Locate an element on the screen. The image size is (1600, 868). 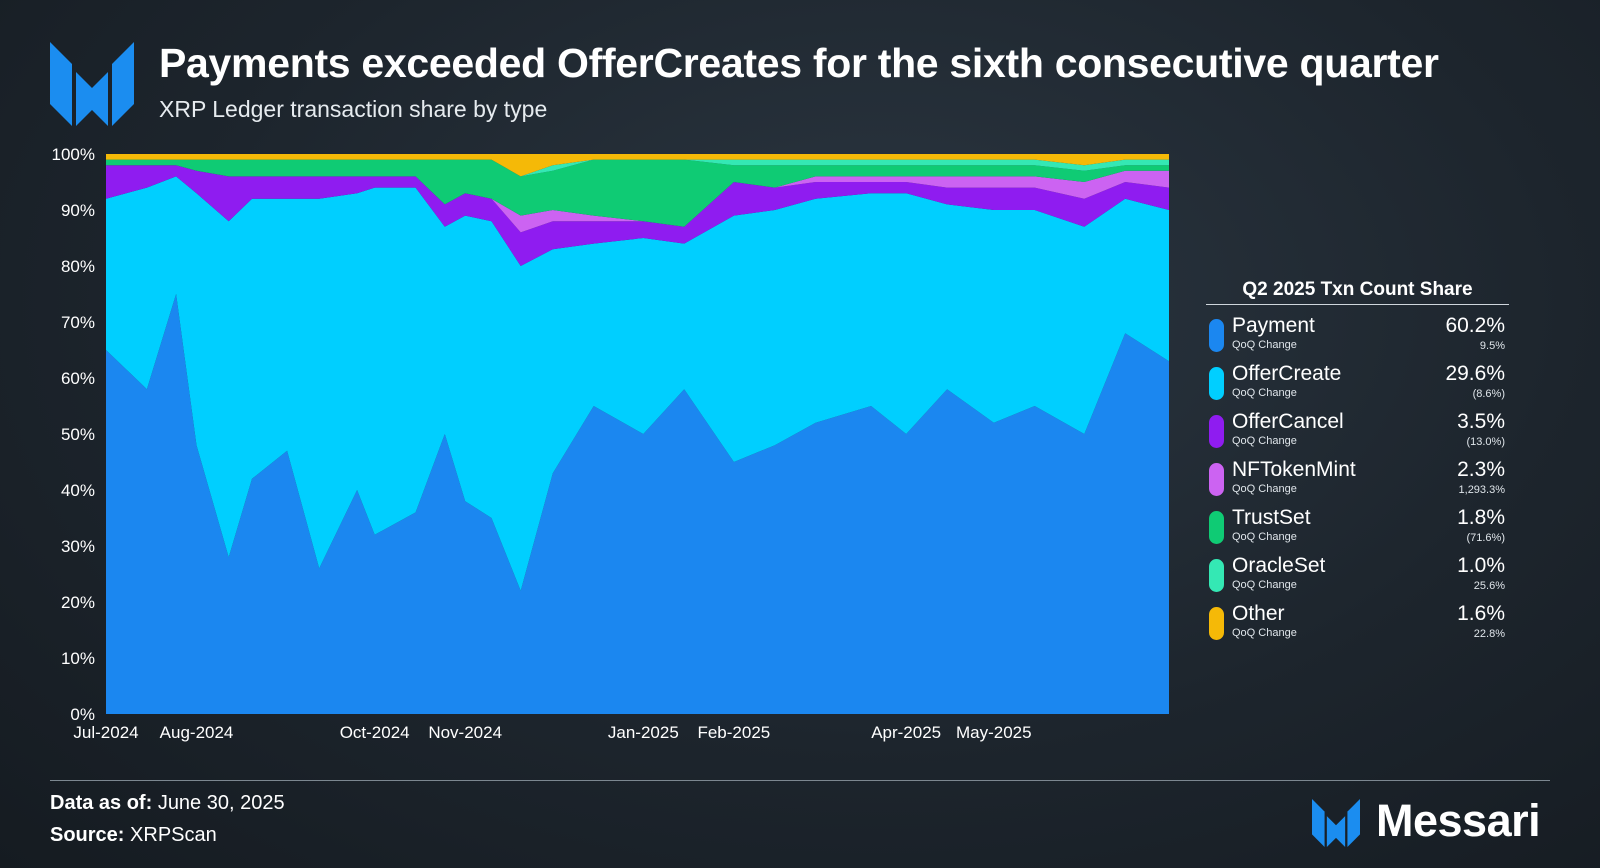
area-series-trustset is located at coordinates (637, 193).